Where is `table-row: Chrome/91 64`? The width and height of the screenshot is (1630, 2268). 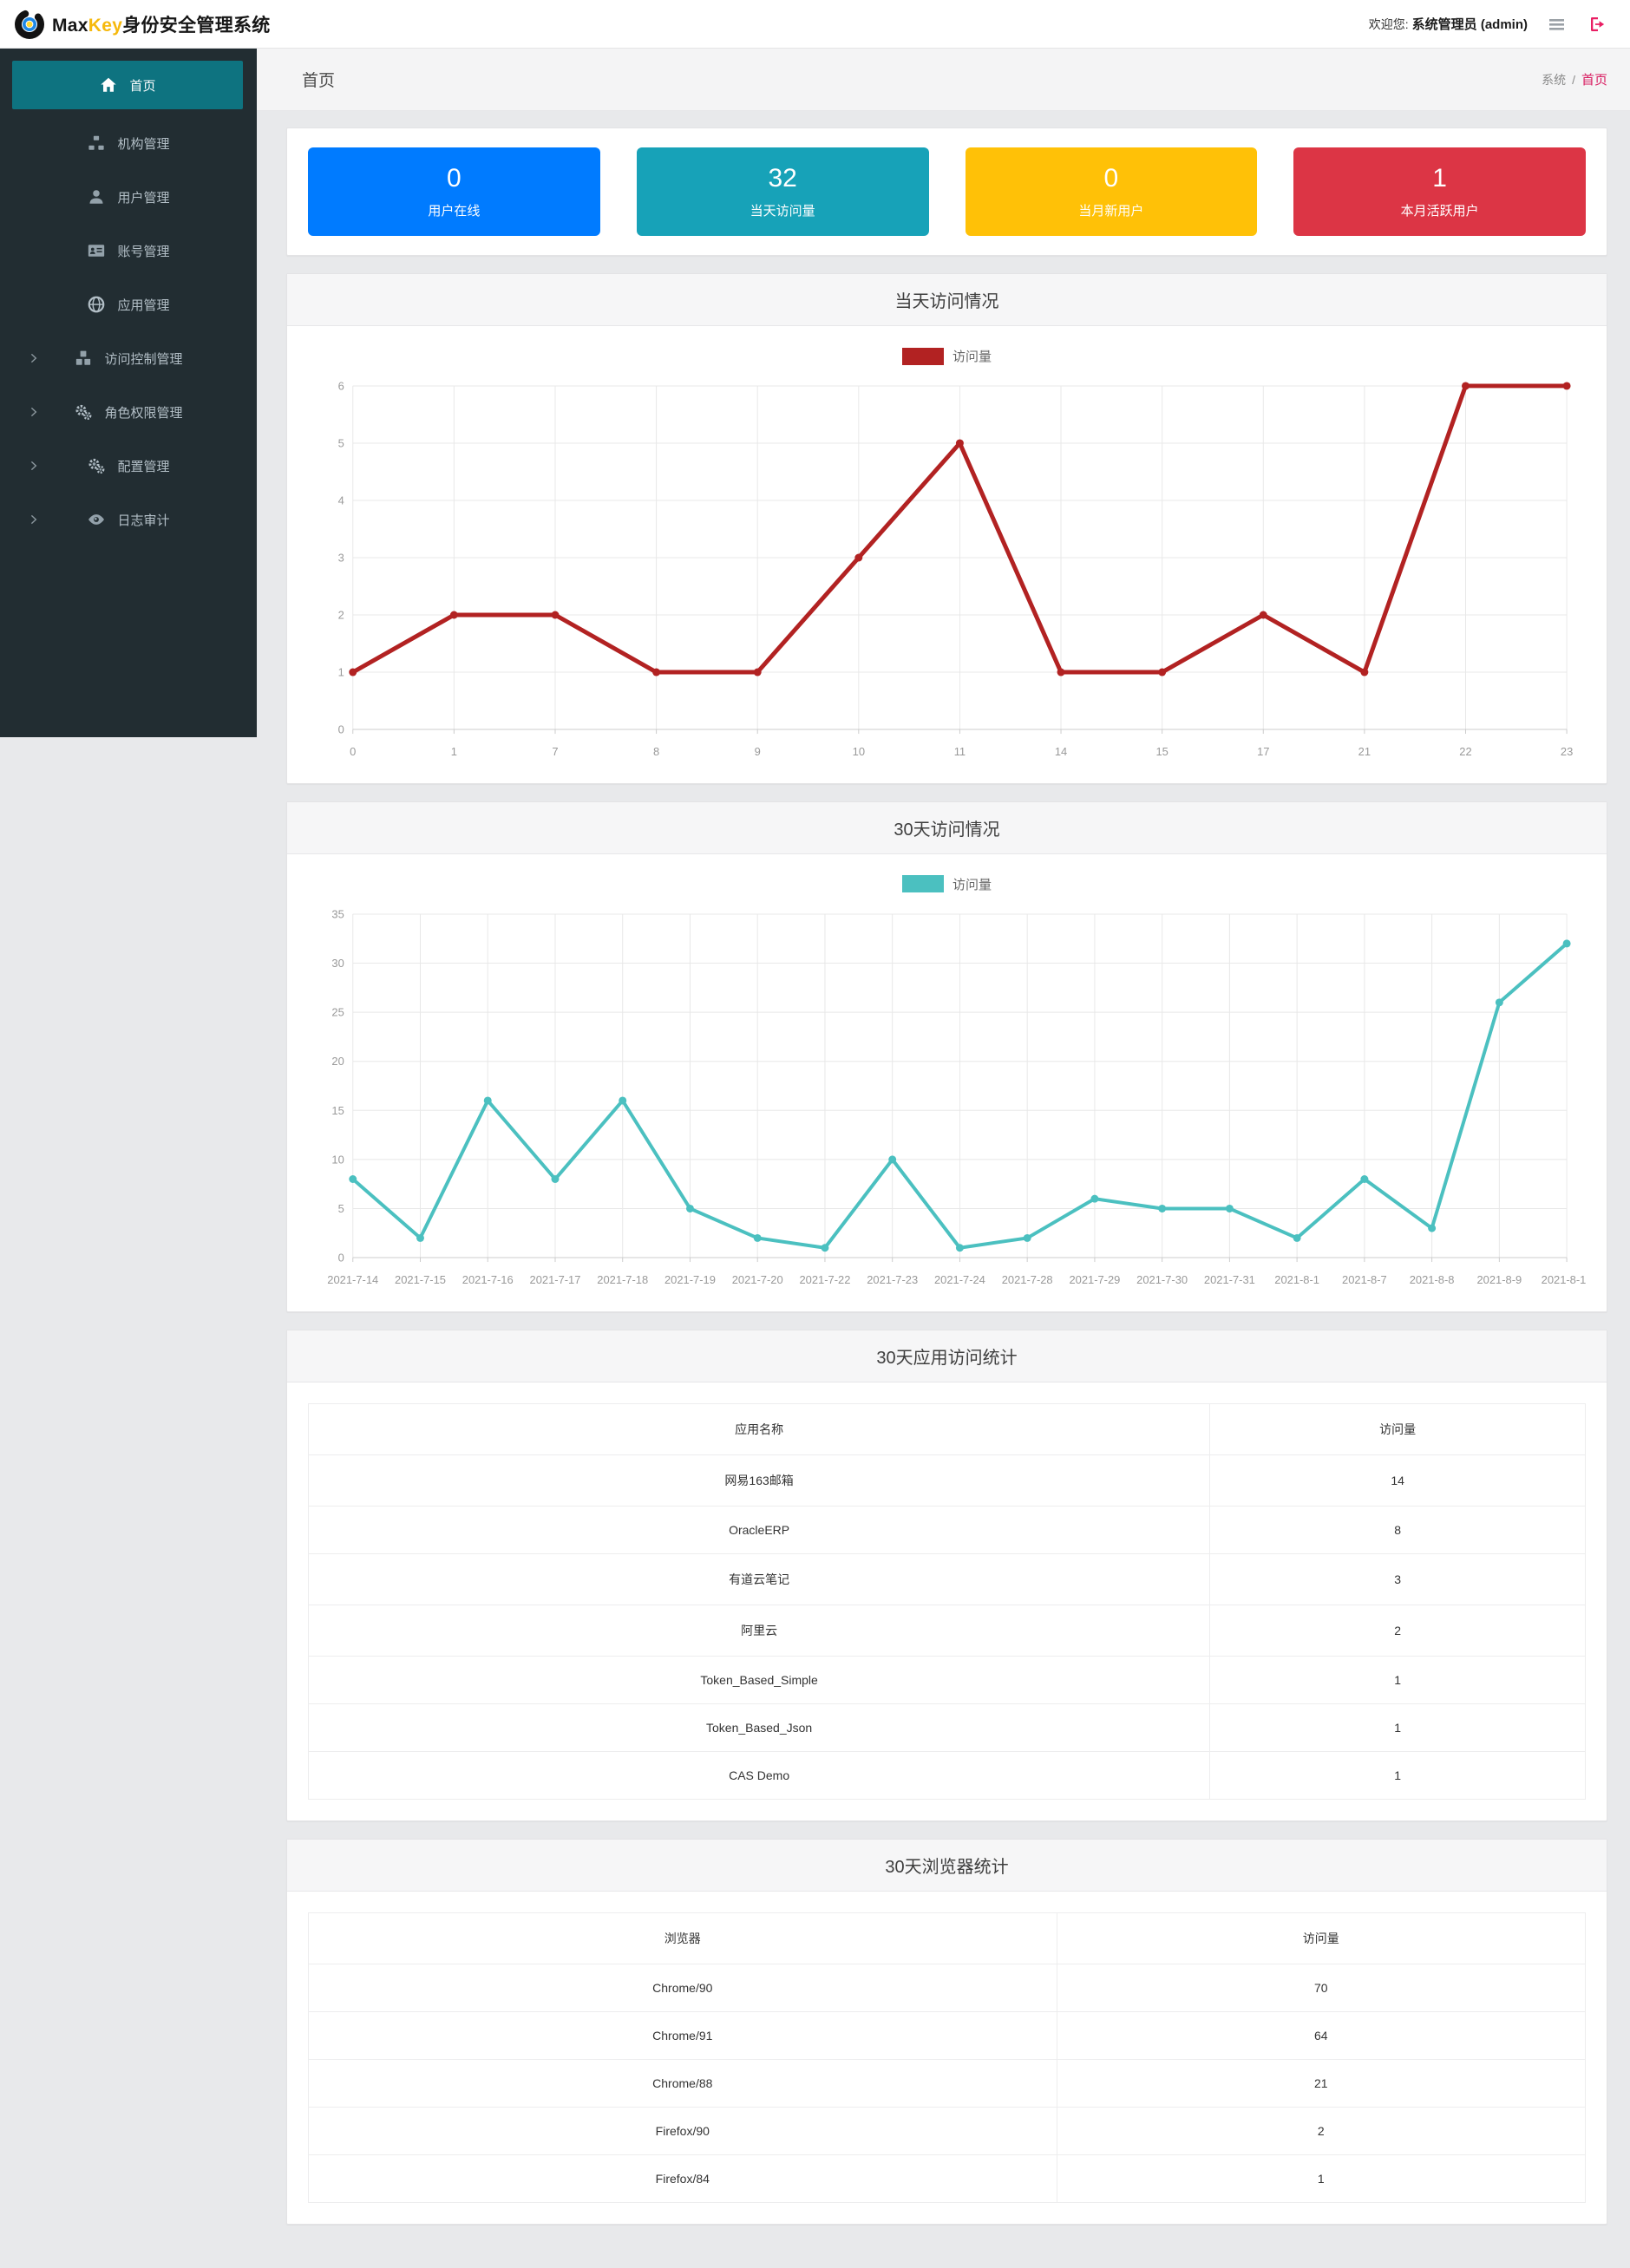 table-row: Chrome/91 64 is located at coordinates (947, 2035).